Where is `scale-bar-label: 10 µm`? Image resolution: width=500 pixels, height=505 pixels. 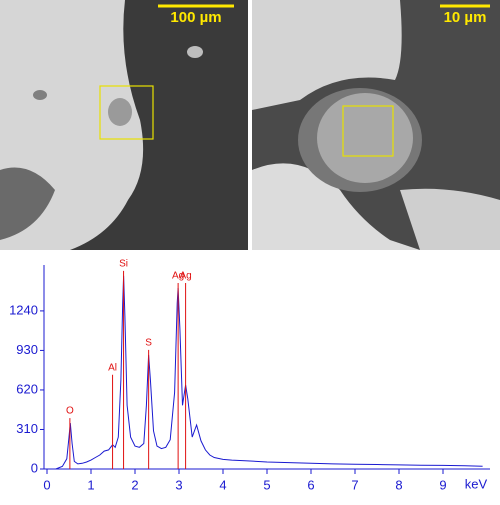 scale-bar-label: 10 µm is located at coordinates (465, 17).